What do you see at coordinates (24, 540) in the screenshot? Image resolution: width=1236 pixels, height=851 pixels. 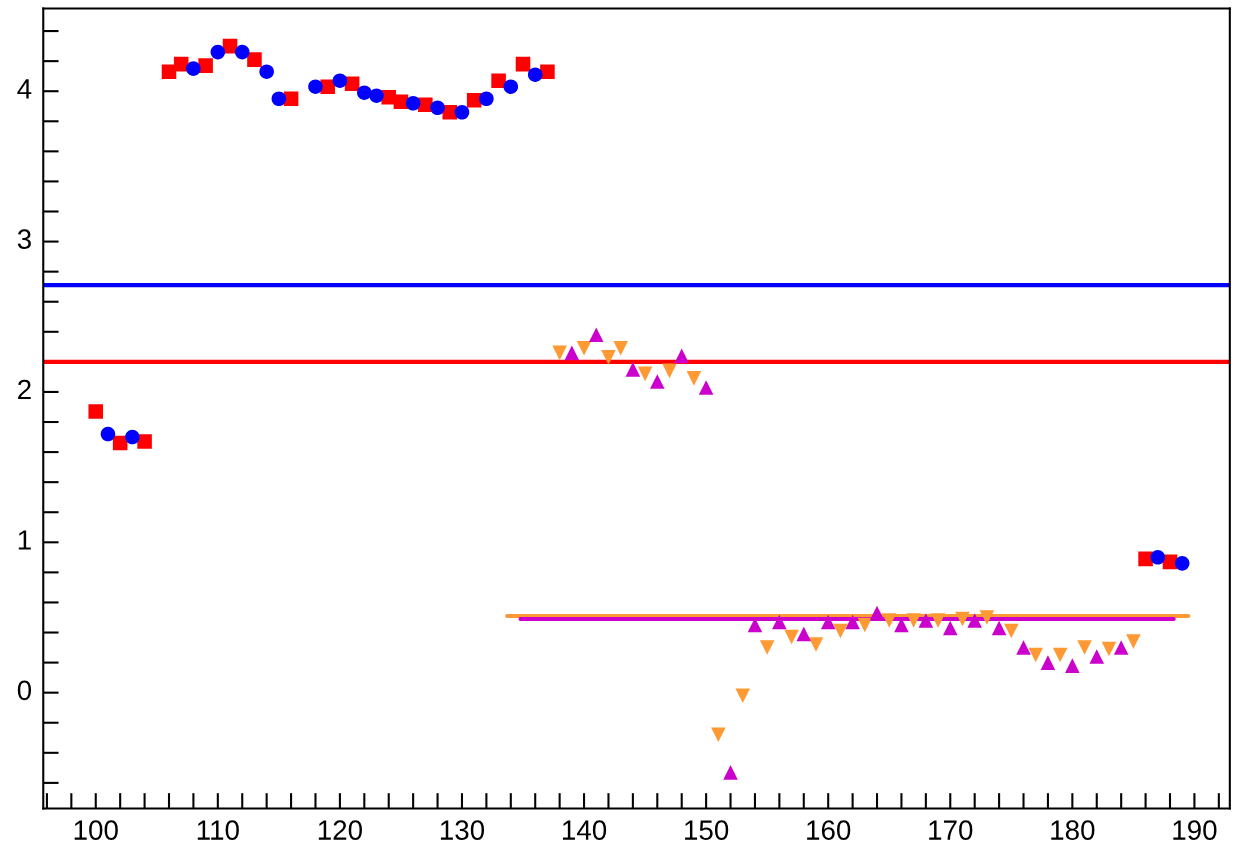 I see `y-tick-label: 1` at bounding box center [24, 540].